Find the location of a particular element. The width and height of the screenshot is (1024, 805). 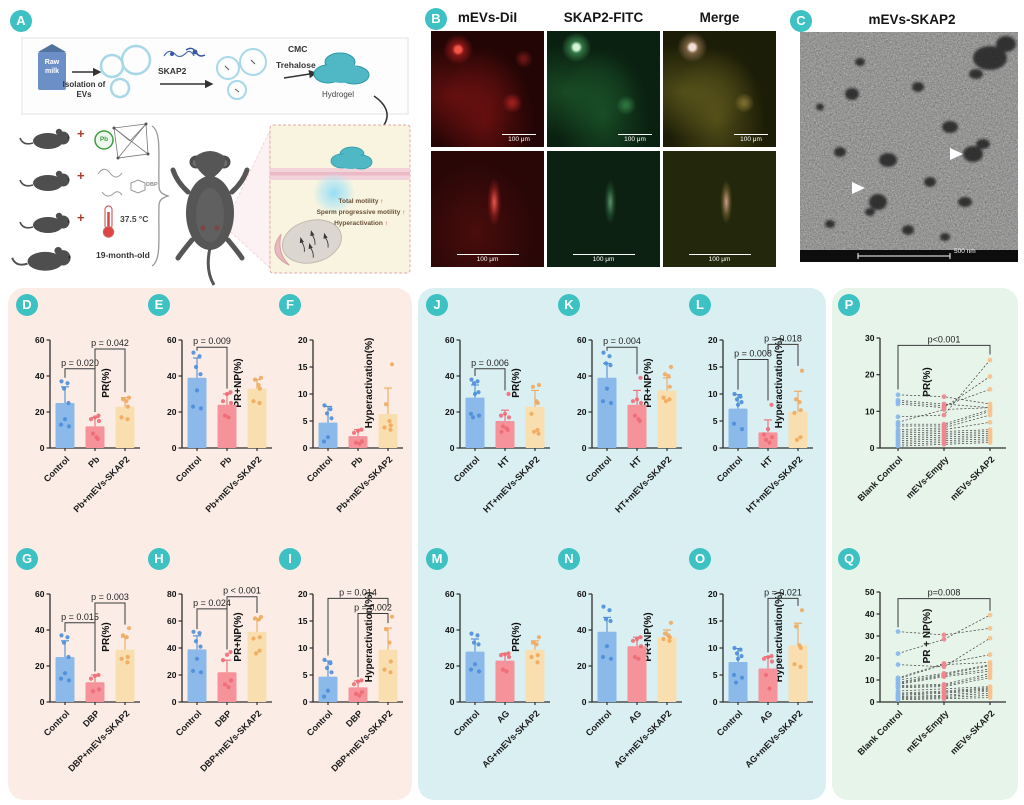

svg-text: p = 0.021 is located at coordinates (783, 592).